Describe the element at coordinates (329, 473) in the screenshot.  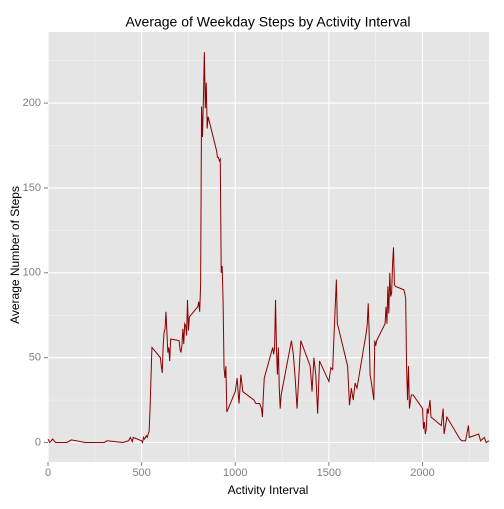
I see `x-tick-label: 1500` at that location.